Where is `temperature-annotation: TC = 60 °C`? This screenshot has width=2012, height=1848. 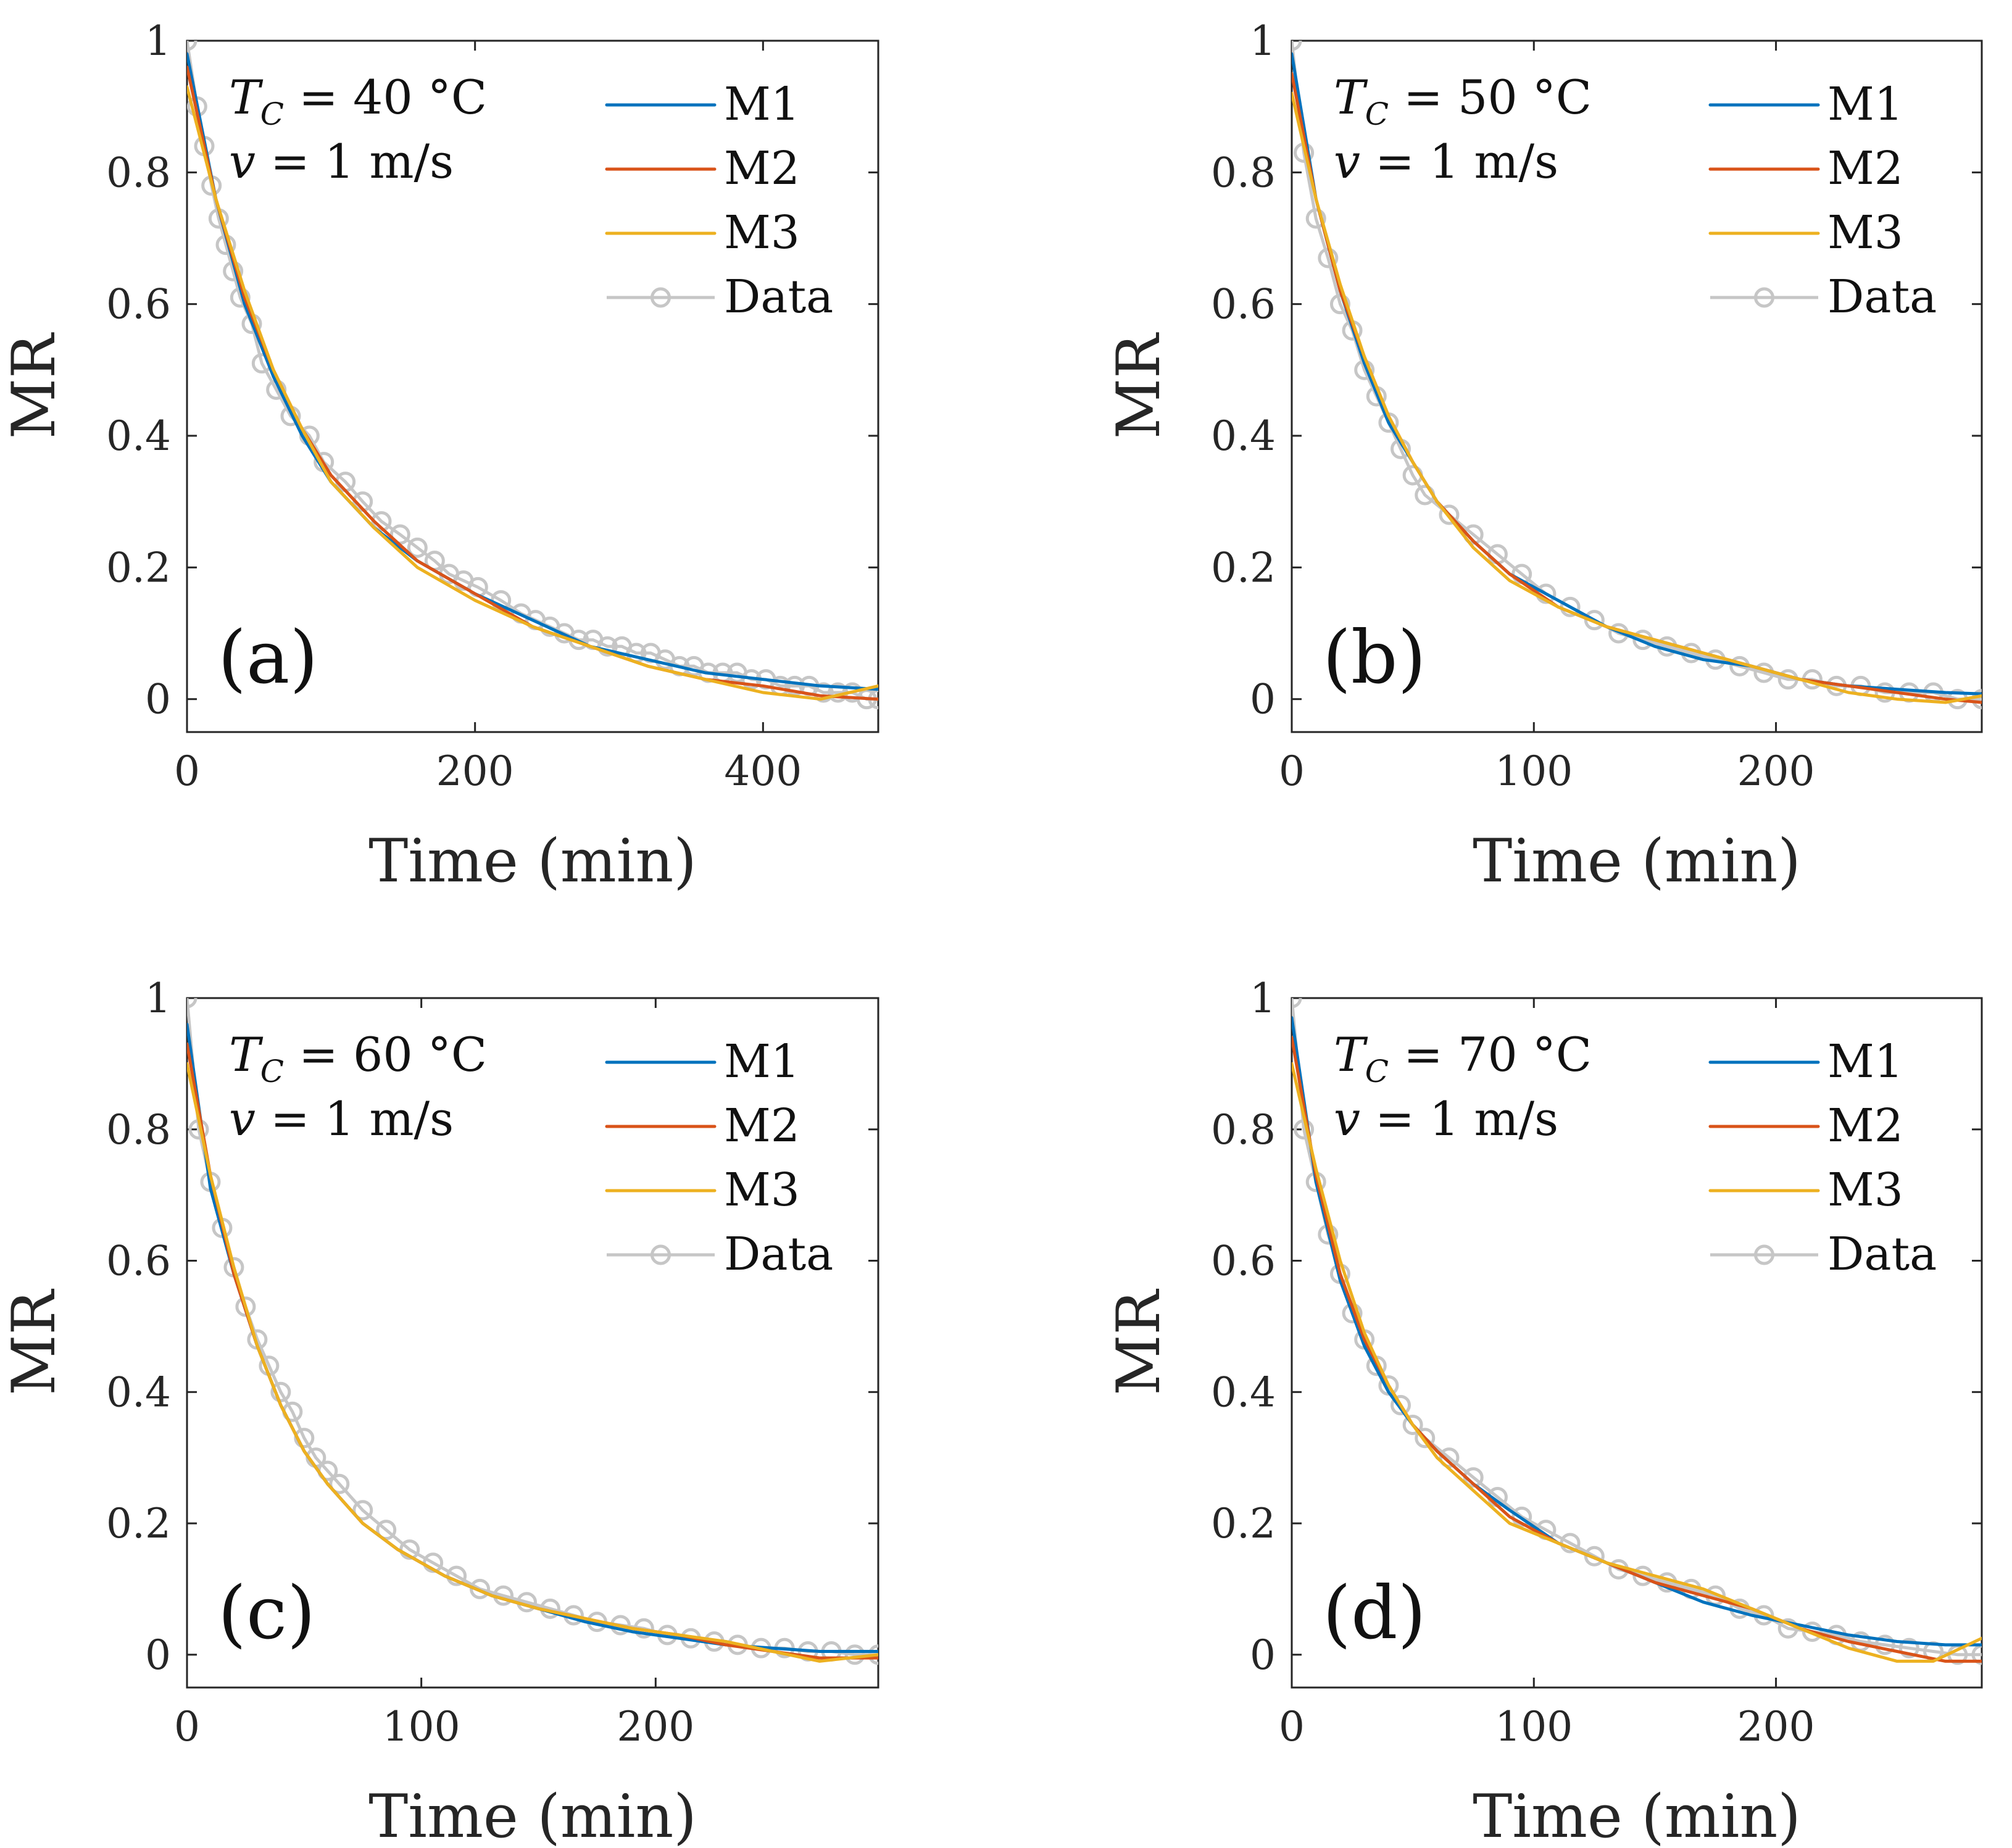
temperature-annotation: TC = 60 °C is located at coordinates (358, 1058).